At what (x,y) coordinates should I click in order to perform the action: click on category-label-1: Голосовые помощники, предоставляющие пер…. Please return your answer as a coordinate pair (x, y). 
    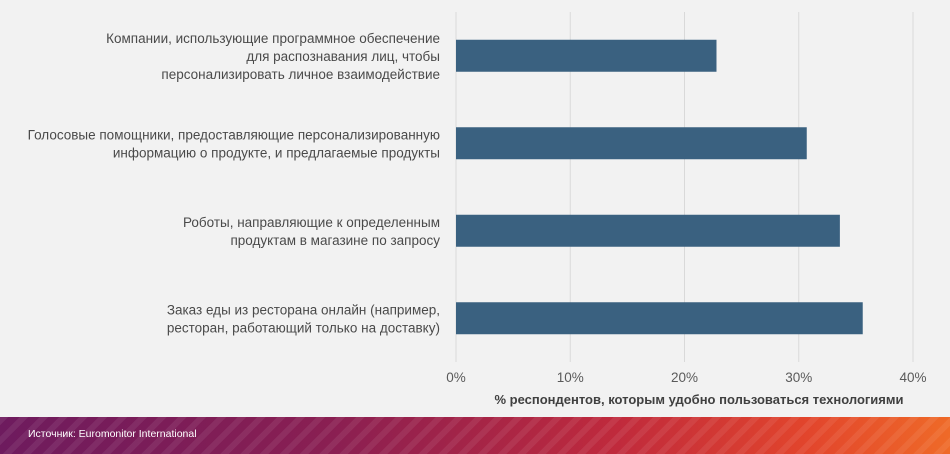
    Looking at the image, I should click on (234, 143).